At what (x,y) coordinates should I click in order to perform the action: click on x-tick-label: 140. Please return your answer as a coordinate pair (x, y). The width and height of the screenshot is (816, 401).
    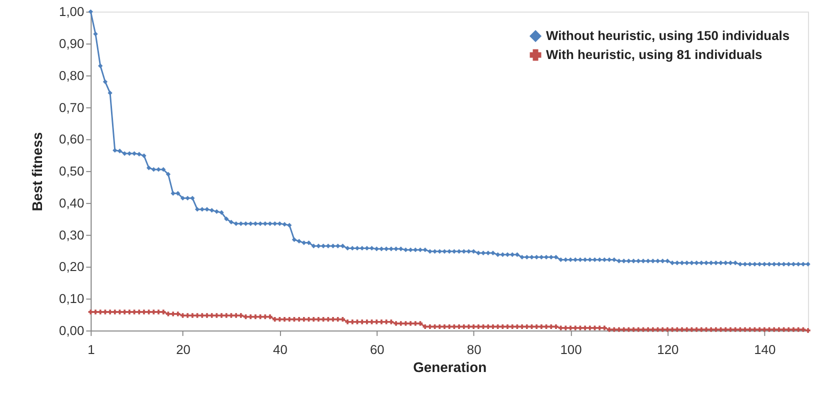
    Looking at the image, I should click on (765, 349).